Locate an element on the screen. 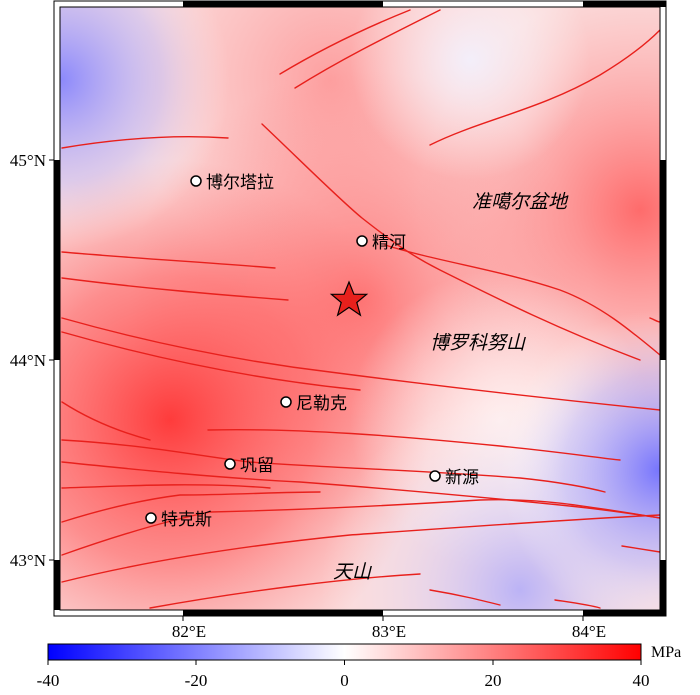 This screenshot has height=695, width=700. lon-tick-labels: 82°E 83°E 84°E is located at coordinates (389, 631).